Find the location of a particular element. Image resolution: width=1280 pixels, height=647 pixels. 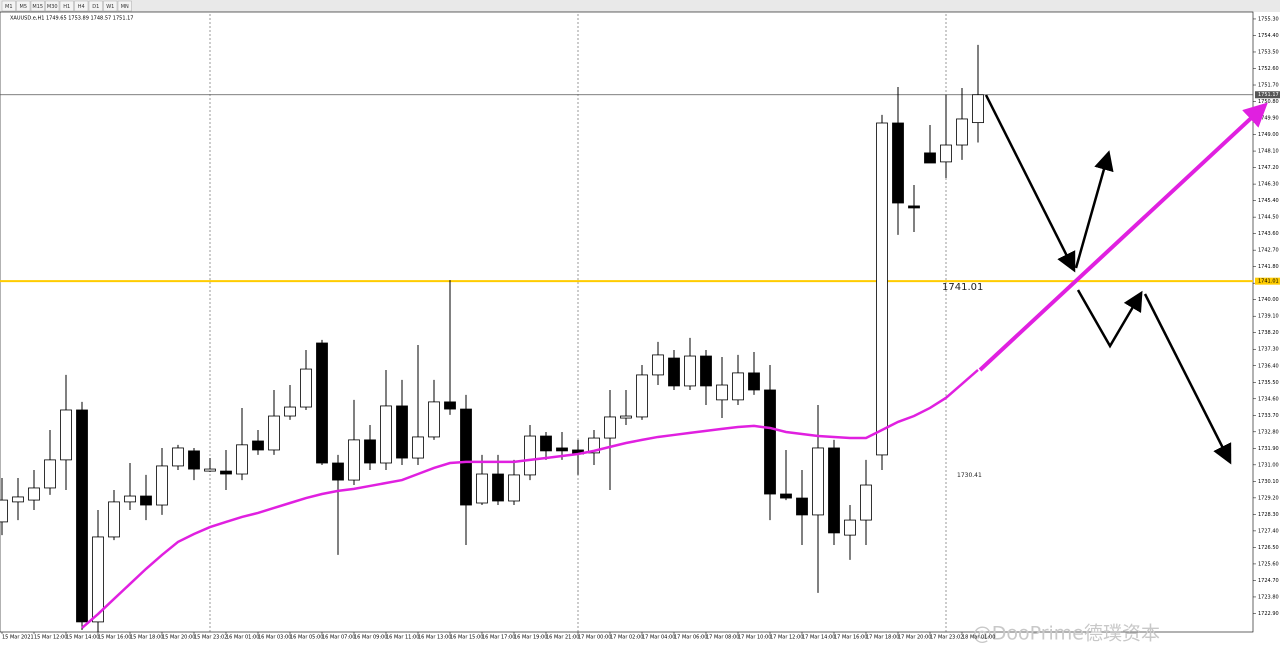

y-tick-label: 1739.10 is located at coordinates (1268, 317).